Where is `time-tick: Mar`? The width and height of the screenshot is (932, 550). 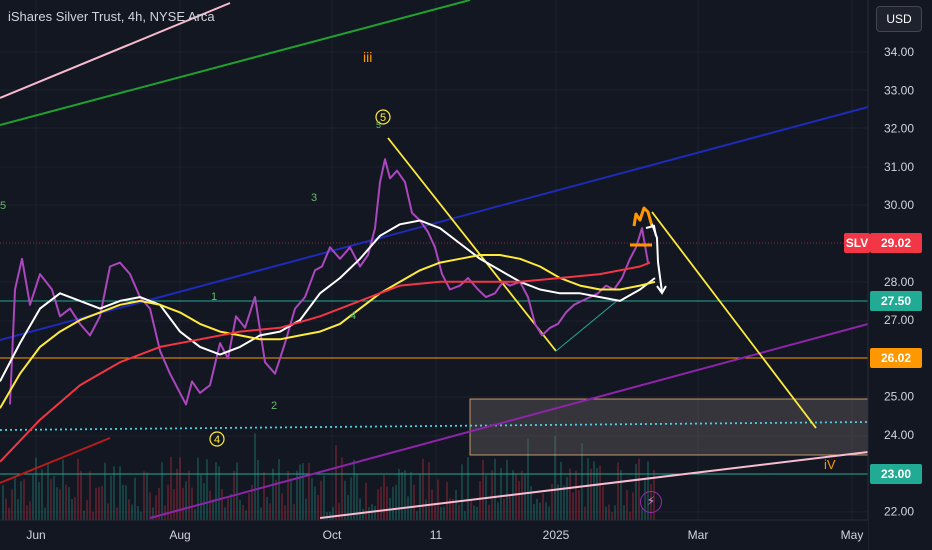
time-tick: Mar is located at coordinates (698, 535).